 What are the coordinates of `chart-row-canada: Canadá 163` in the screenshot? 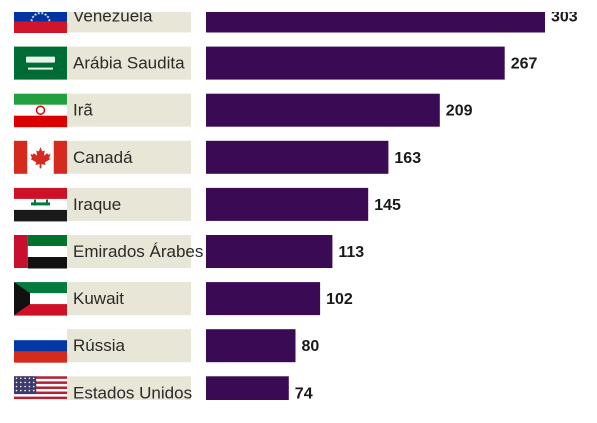 It's located at (217, 157).